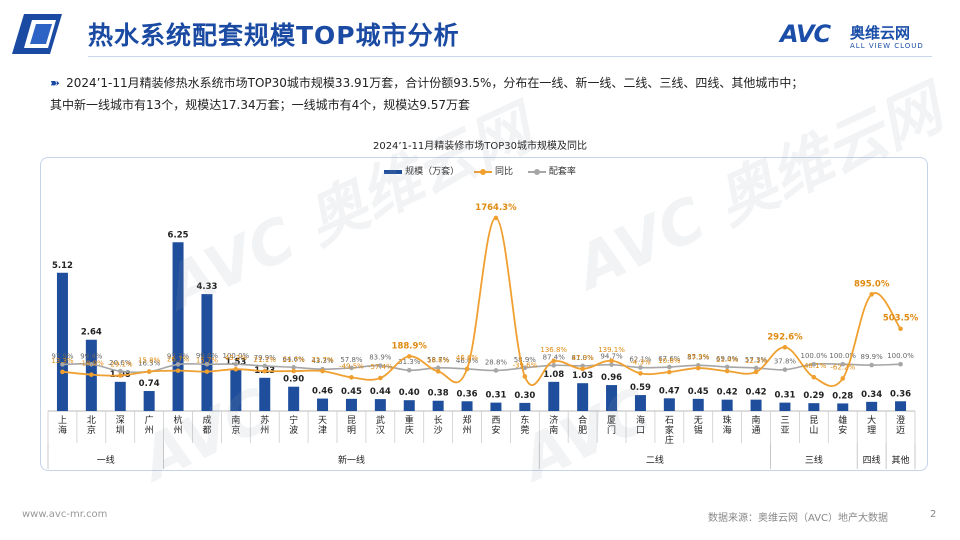 Image resolution: width=960 pixels, height=540 pixels. I want to click on yoy-data-label: -4.3%, so click(640, 362).